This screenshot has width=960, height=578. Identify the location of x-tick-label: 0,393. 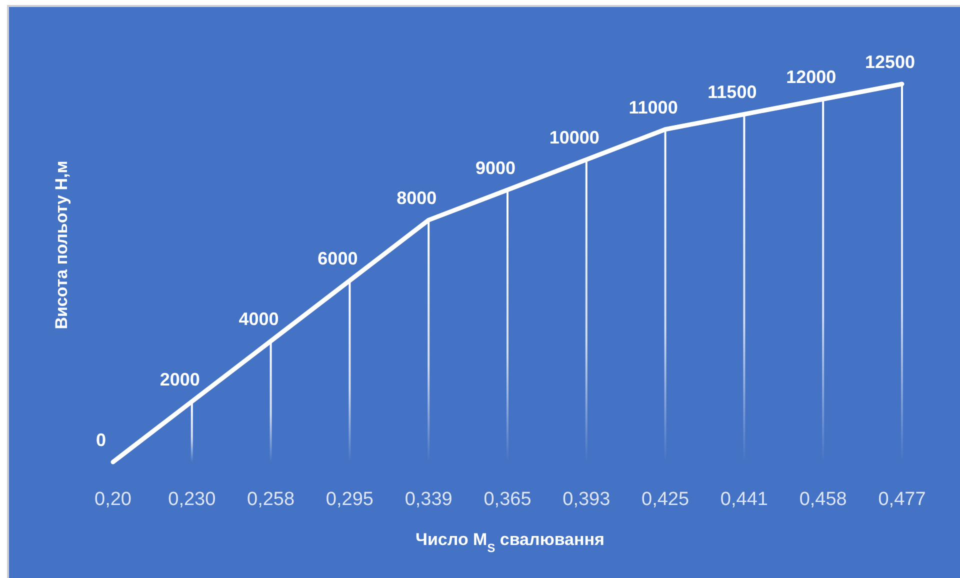
(586, 499).